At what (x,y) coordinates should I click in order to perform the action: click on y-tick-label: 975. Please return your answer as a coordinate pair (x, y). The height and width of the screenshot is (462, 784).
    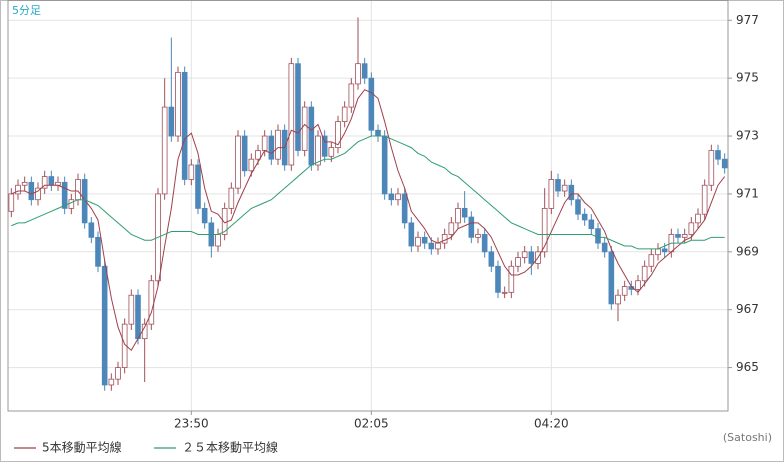
    Looking at the image, I should click on (747, 78).